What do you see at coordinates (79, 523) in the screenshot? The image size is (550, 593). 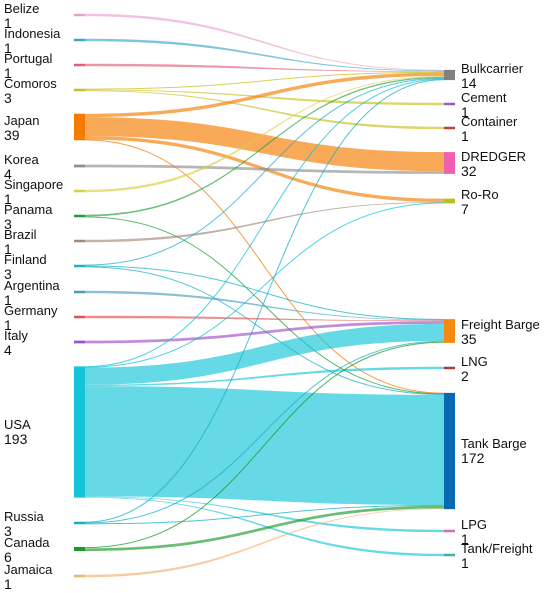 I see `source-node-russia` at bounding box center [79, 523].